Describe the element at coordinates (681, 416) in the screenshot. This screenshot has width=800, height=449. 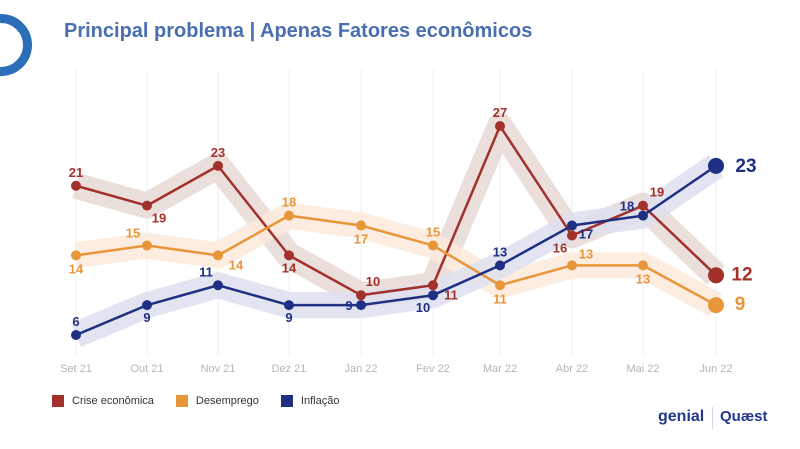
I see `genial-logo: genial` at that location.